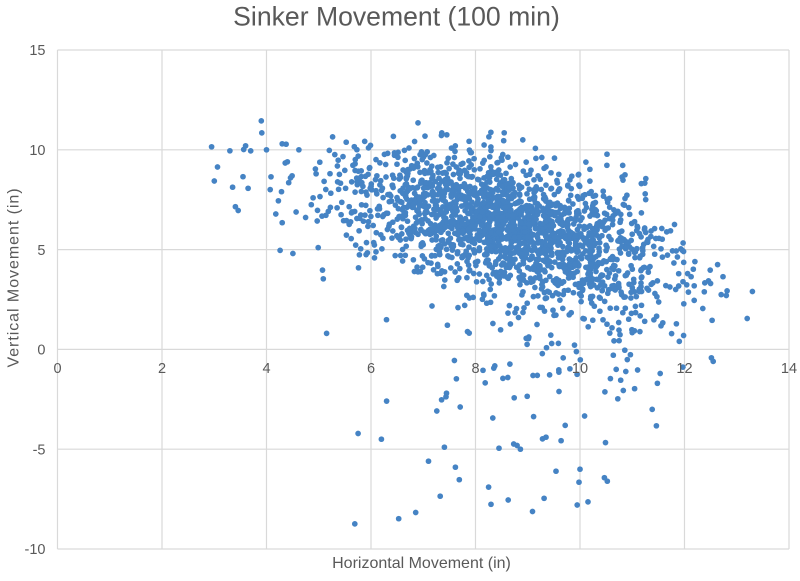  Describe the element at coordinates (41, 251) in the screenshot. I see `svg-text: 5` at that location.